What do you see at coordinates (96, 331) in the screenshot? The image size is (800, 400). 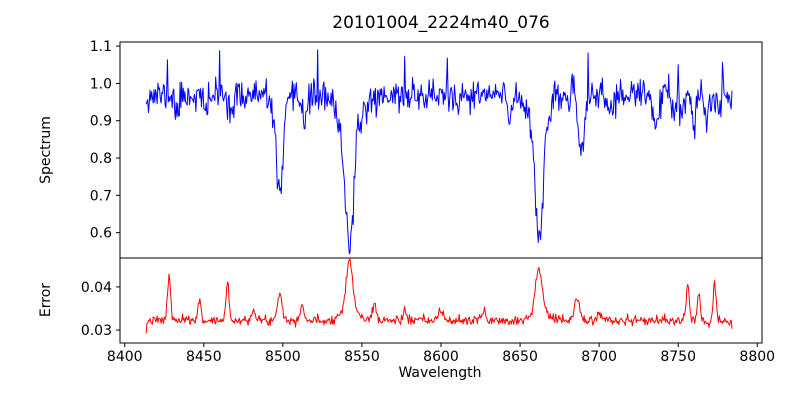 I see `error-y-tick-label: 0.03` at bounding box center [96, 331].